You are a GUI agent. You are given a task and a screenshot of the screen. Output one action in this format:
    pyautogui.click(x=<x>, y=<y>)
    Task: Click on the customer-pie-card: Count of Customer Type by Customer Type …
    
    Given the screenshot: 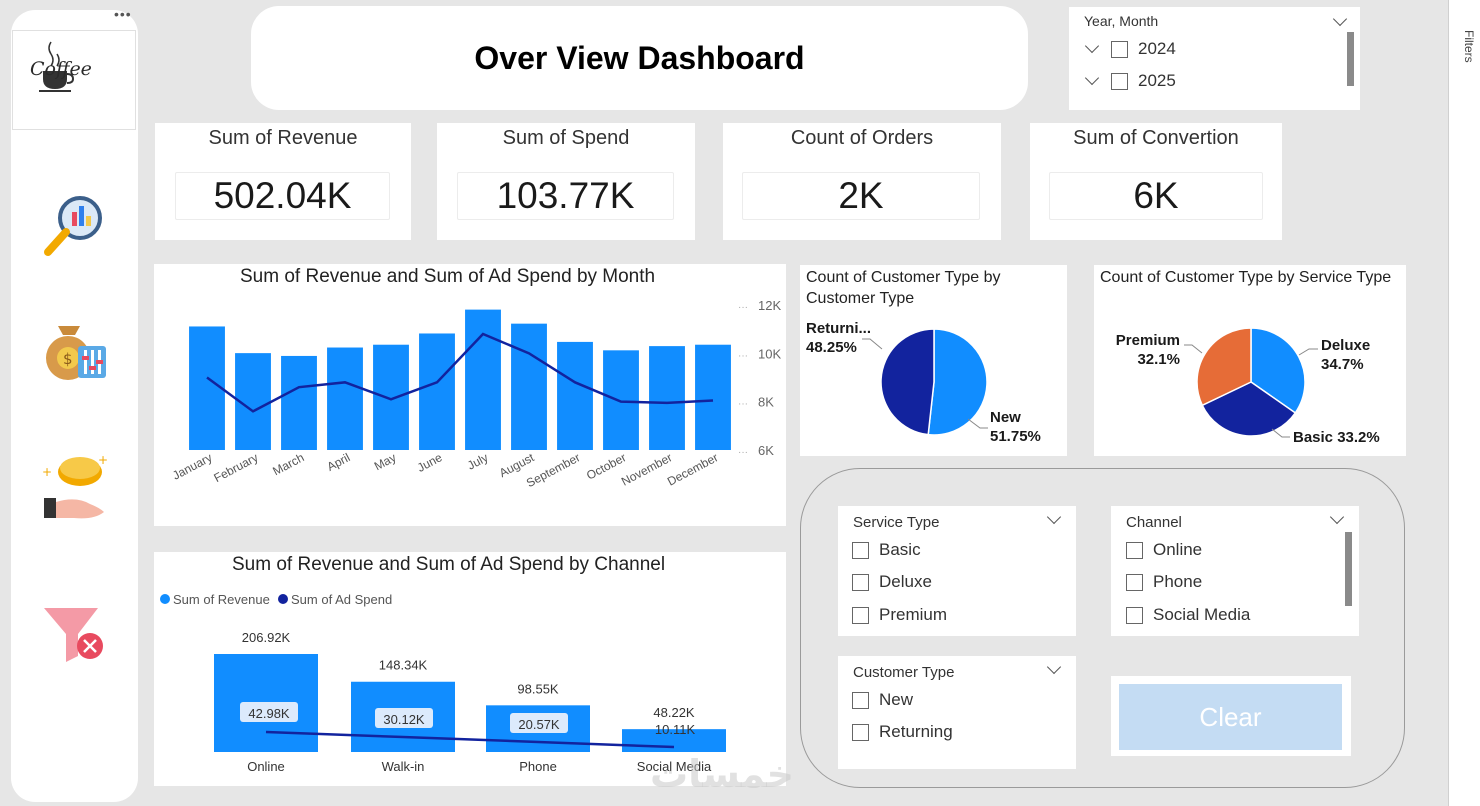 What is the action you would take?
    pyautogui.click(x=933, y=360)
    